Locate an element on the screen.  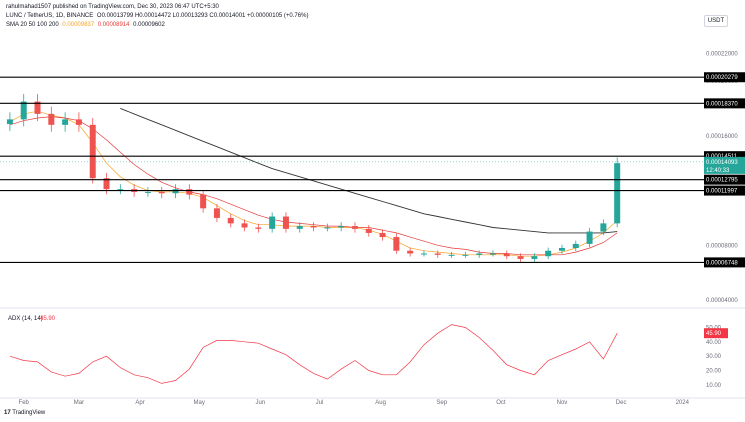
price-axis-tick-2: 0.00016000 is located at coordinates (722, 137).